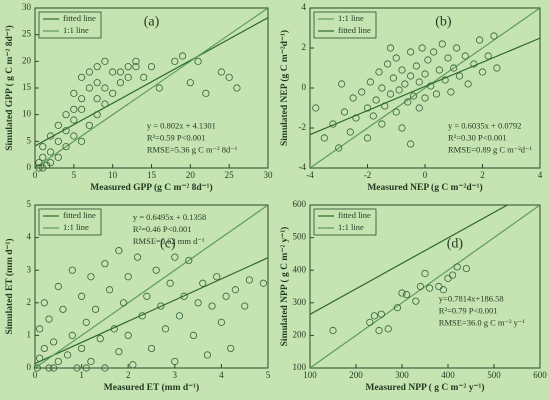 This screenshot has height=400, width=550. Describe the element at coordinates (74, 175) in the screenshot. I see `x-tick-label: 5` at that location.